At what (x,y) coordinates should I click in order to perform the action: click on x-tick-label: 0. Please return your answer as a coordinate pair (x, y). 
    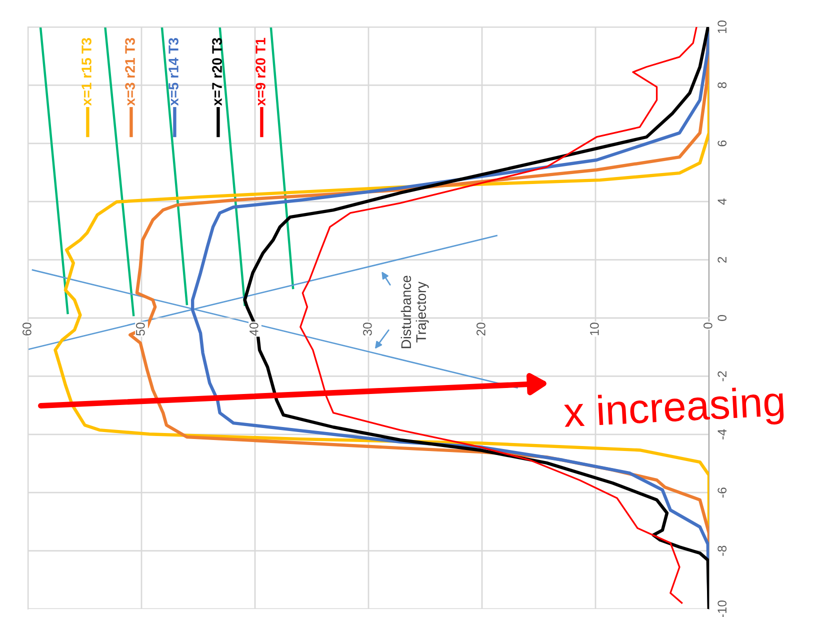
    Looking at the image, I should click on (708, 325).